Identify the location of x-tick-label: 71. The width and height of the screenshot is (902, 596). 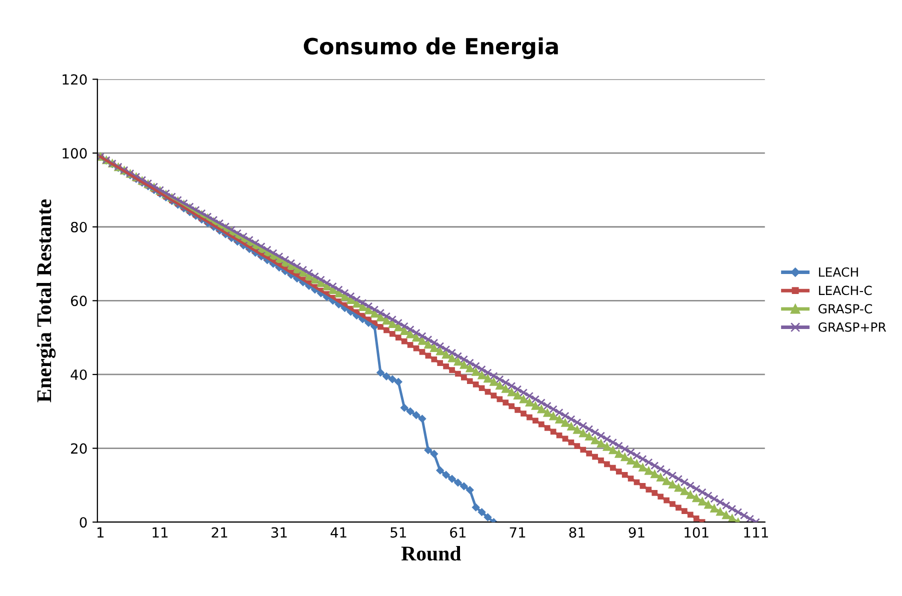
(518, 532).